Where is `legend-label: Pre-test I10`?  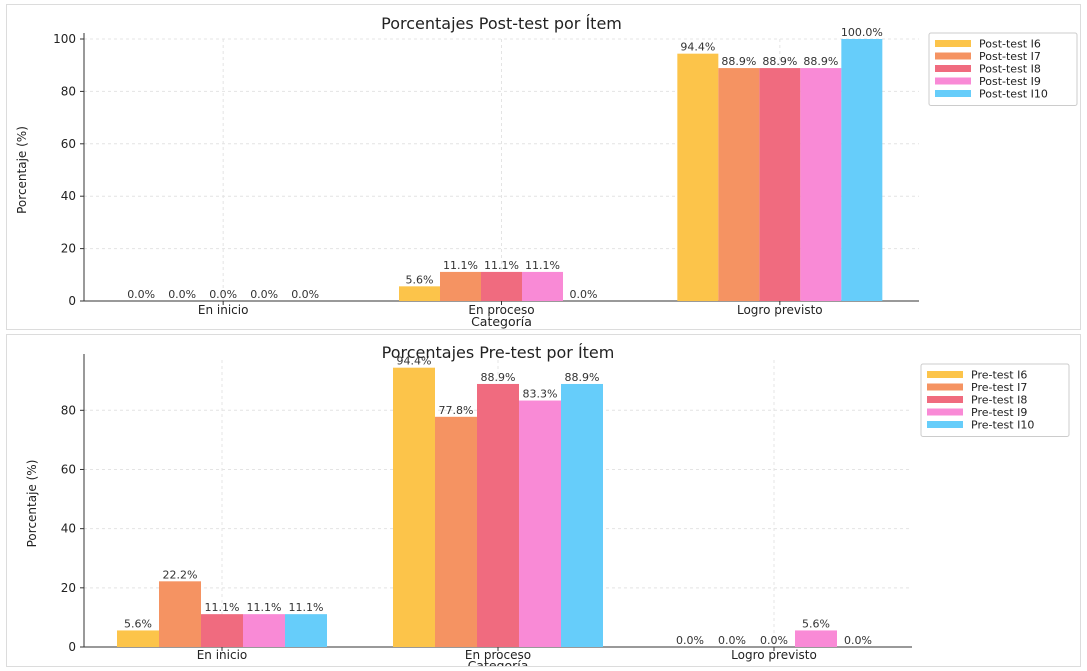
legend-label: Pre-test I10 is located at coordinates (1002, 425).